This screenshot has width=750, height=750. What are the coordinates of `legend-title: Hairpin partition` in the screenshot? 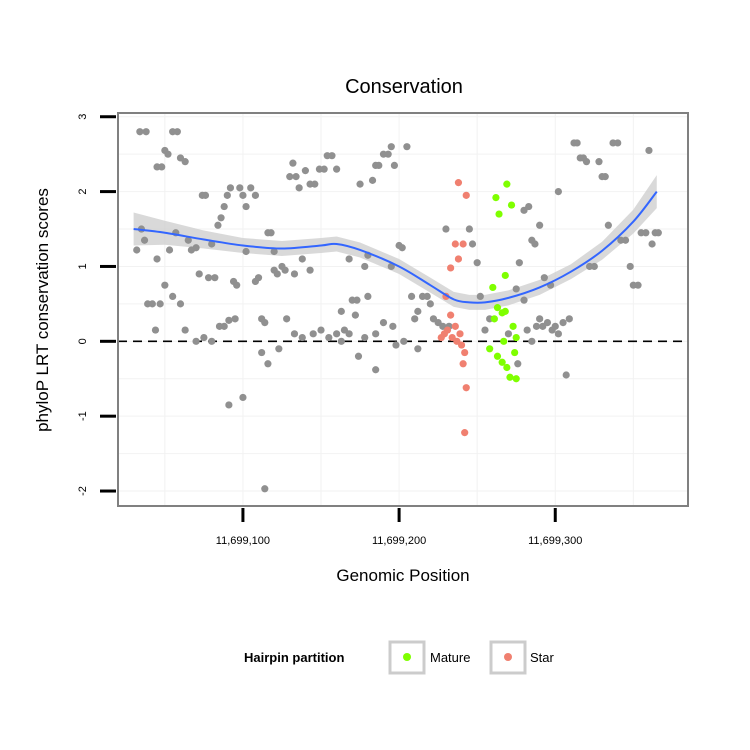 It's located at (294, 657).